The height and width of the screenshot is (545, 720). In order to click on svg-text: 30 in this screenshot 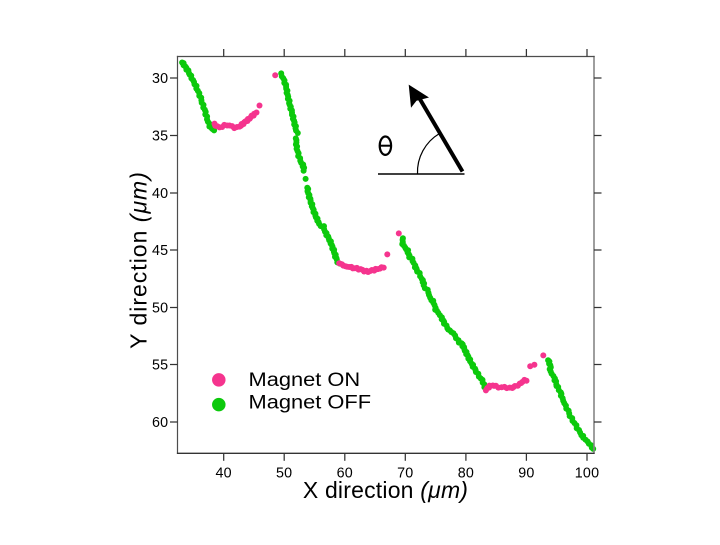, I will do `click(160, 79)`.